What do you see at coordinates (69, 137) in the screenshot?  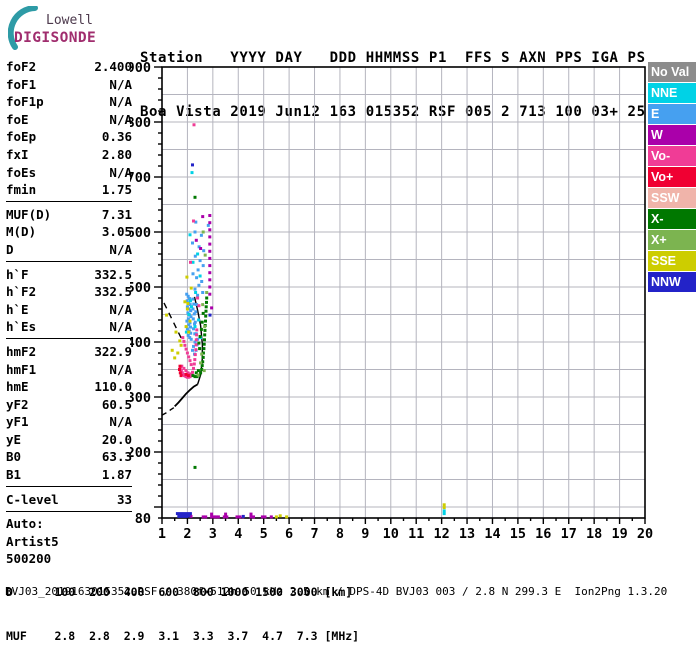 I see `param-row-foep: foEp 0.36` at bounding box center [69, 137].